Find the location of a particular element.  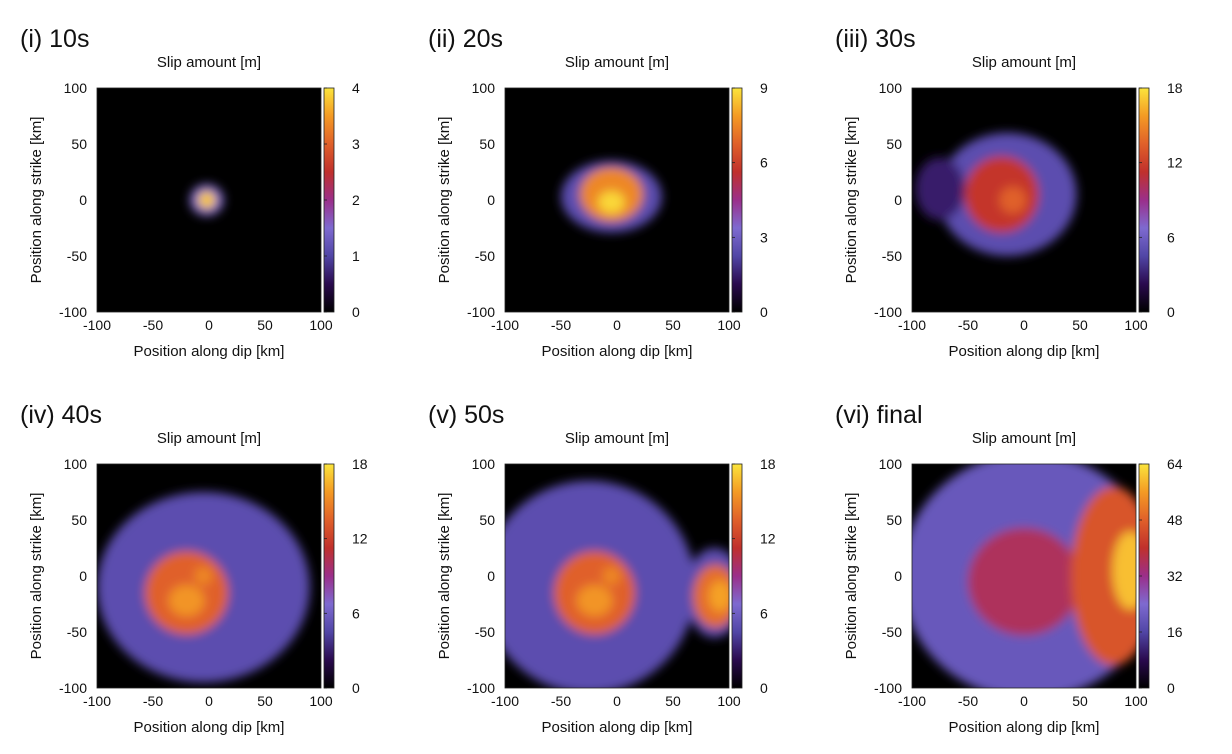

colorbar-tick-label: 48 is located at coordinates (1175, 520).